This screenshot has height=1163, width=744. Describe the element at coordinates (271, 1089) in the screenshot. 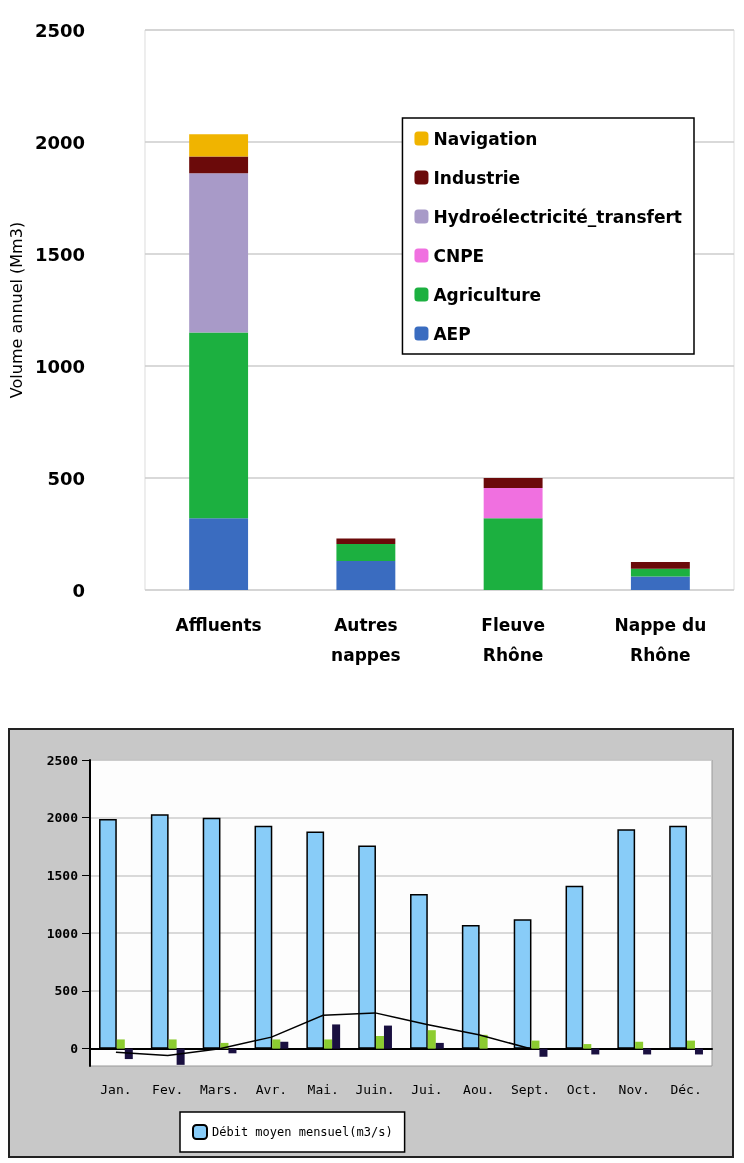

I see `x-tick-label: Avr.` at that location.